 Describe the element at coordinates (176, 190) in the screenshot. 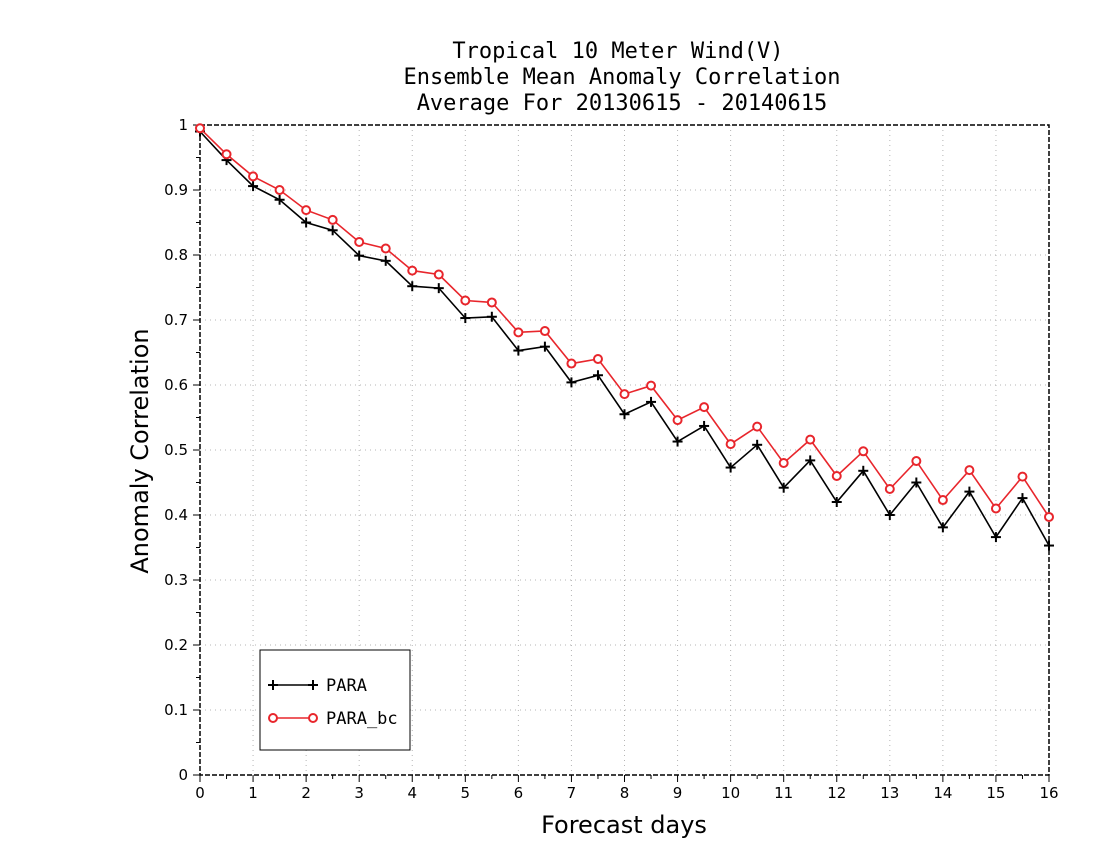

I see `y-tick-label: 0.9` at that location.